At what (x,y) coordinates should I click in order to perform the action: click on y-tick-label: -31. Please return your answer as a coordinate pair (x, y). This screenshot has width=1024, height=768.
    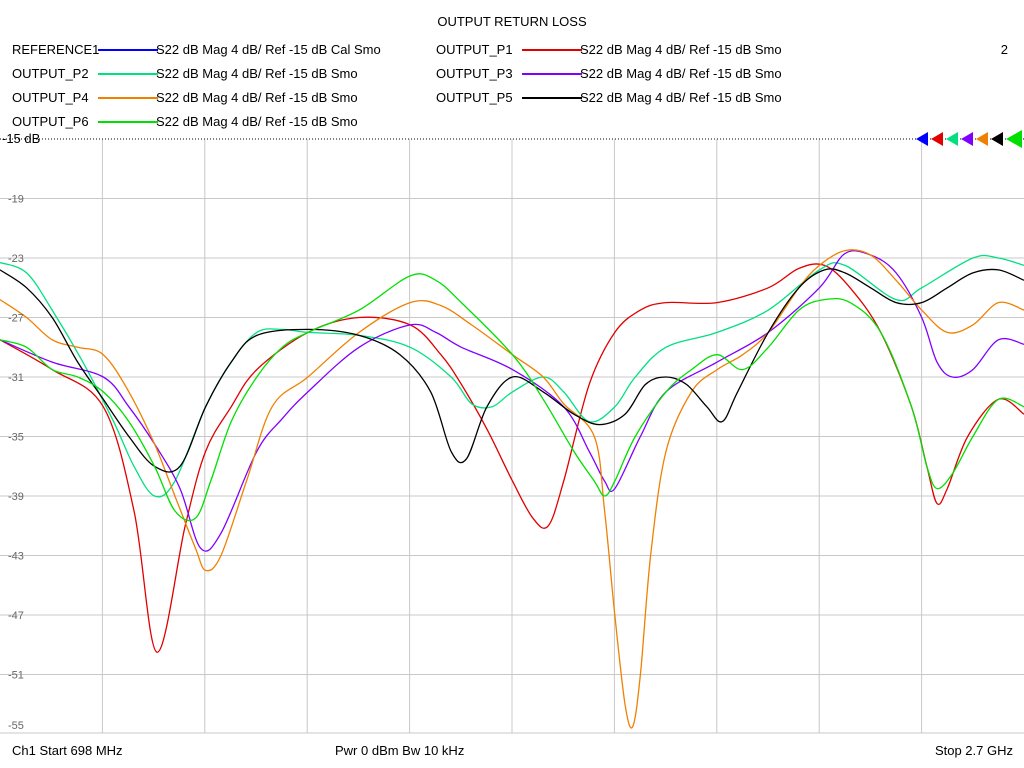
    Looking at the image, I should click on (16, 378).